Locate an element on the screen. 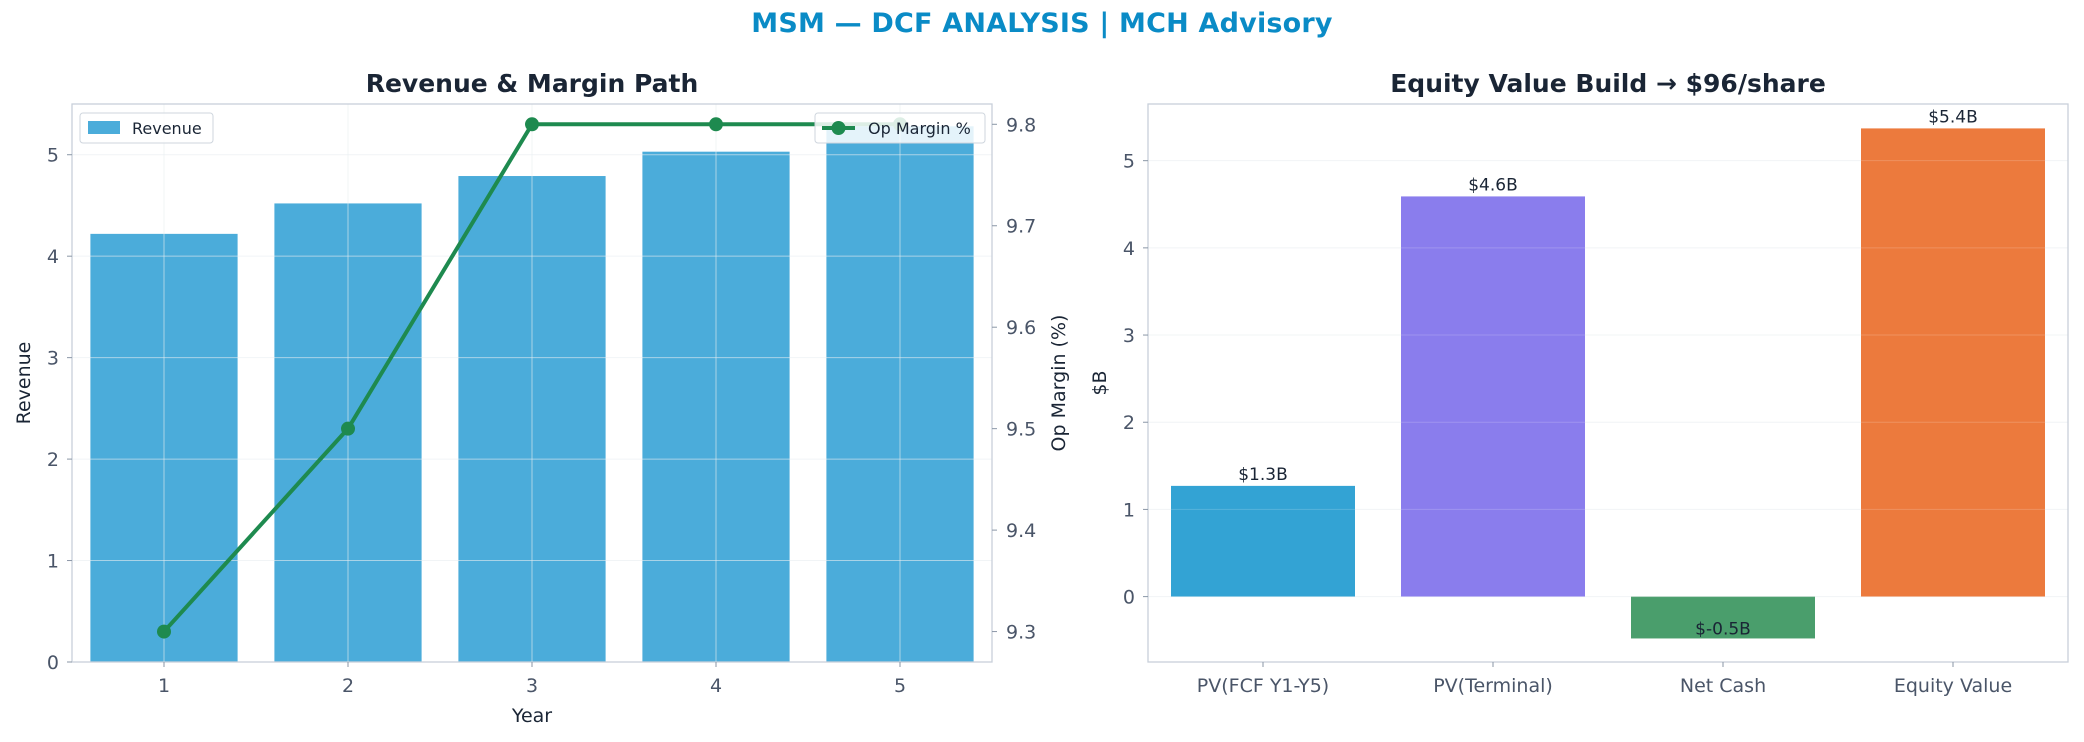 This screenshot has height=742, width=2084. y2-axis-label: Op Margin (%) is located at coordinates (1059, 383).